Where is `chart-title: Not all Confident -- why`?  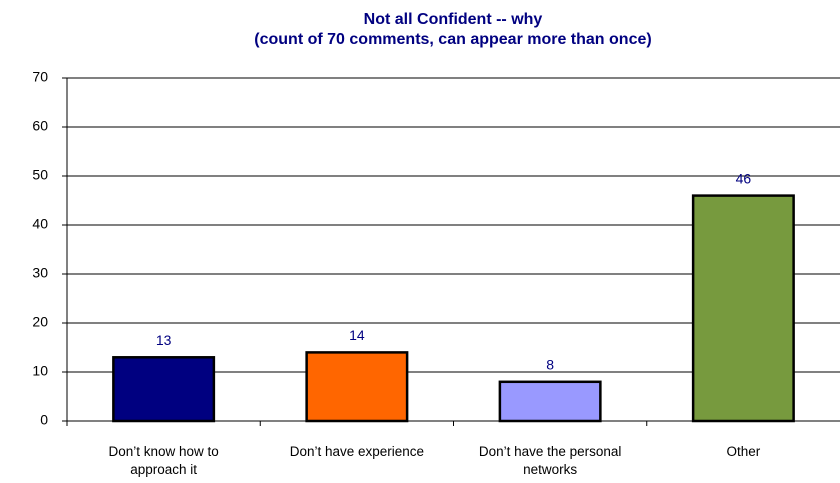
chart-title: Not all Confident -- why is located at coordinates (453, 19).